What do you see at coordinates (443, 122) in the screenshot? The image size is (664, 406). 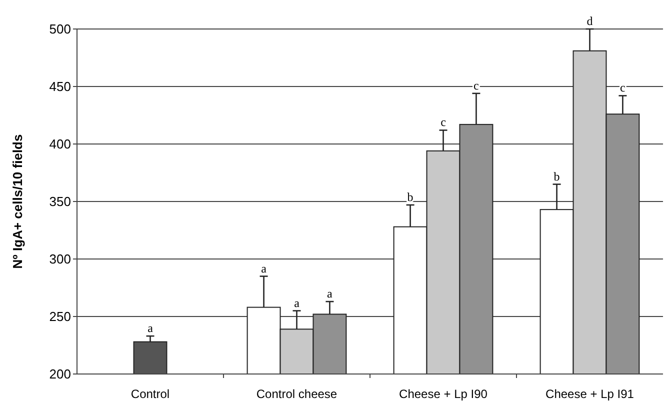 I see `data-label: c` at bounding box center [443, 122].